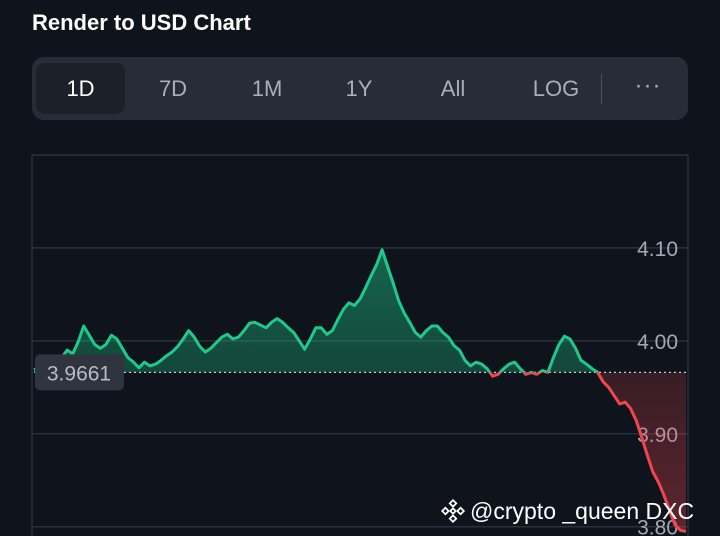 The image size is (720, 536). I want to click on tab-1d: 1D, so click(80, 88).